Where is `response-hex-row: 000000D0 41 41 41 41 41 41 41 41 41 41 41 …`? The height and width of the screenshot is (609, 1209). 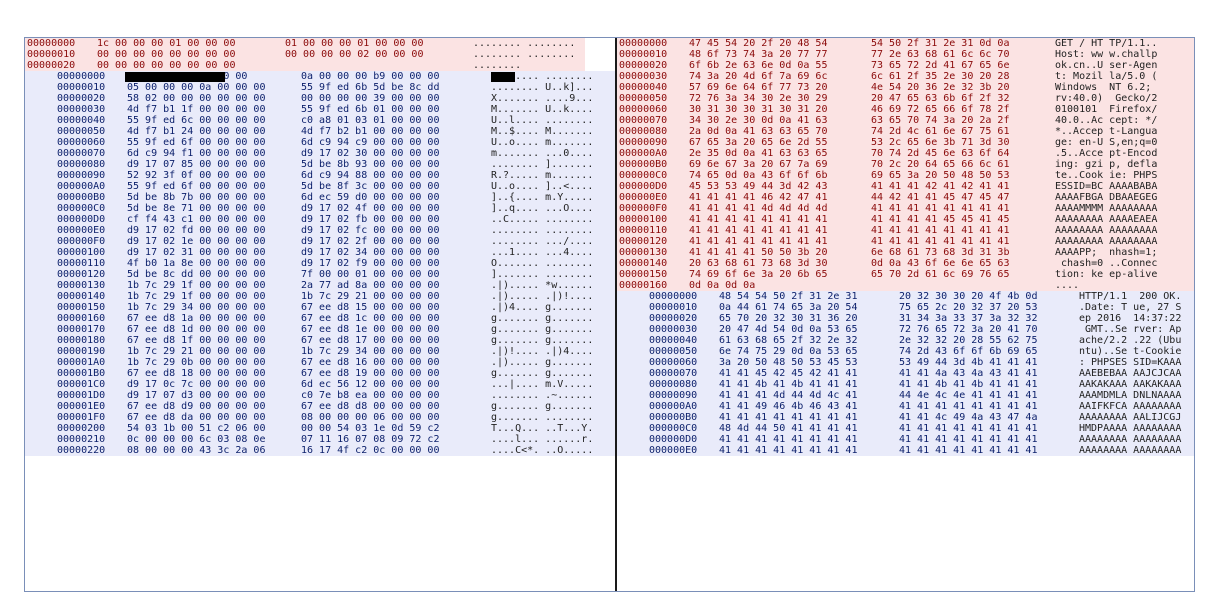
response-hex-row: 000000D0 41 41 41 41 41 41 41 41 41 41 41 … is located at coordinates (905, 439).